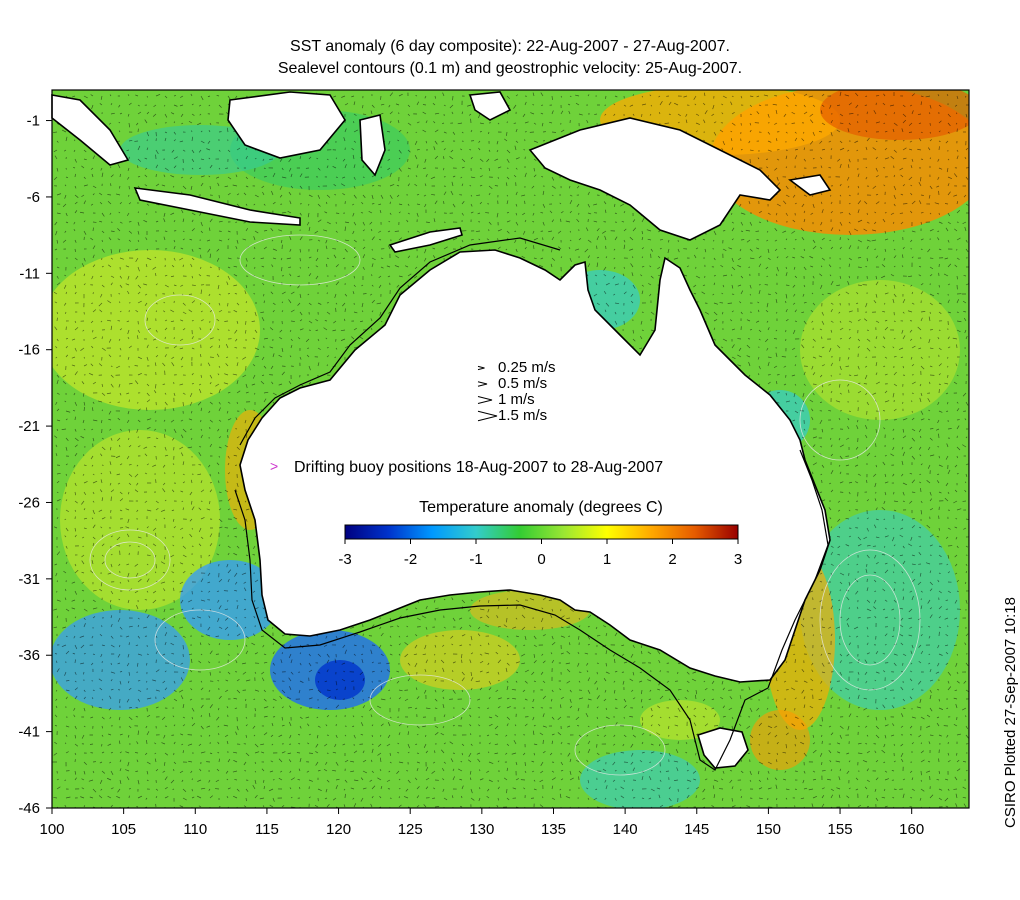 The width and height of the screenshot is (1020, 900). I want to click on buoy-marker-icon: >, so click(274, 466).